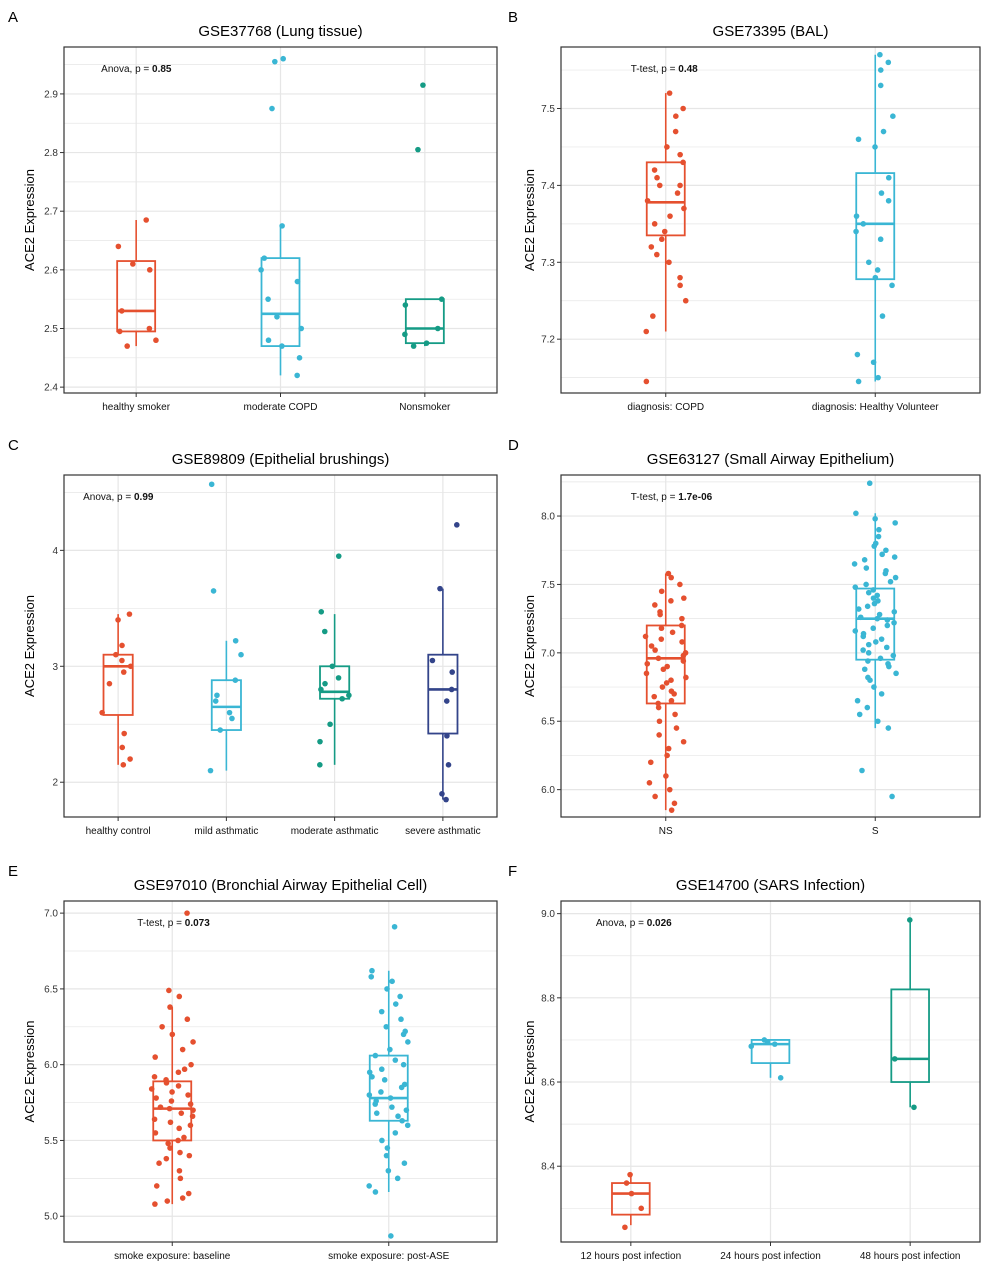 The height and width of the screenshot is (1263, 982). What do you see at coordinates (116, 689) in the screenshot?
I see `box-group-healthy-control` at bounding box center [116, 689].